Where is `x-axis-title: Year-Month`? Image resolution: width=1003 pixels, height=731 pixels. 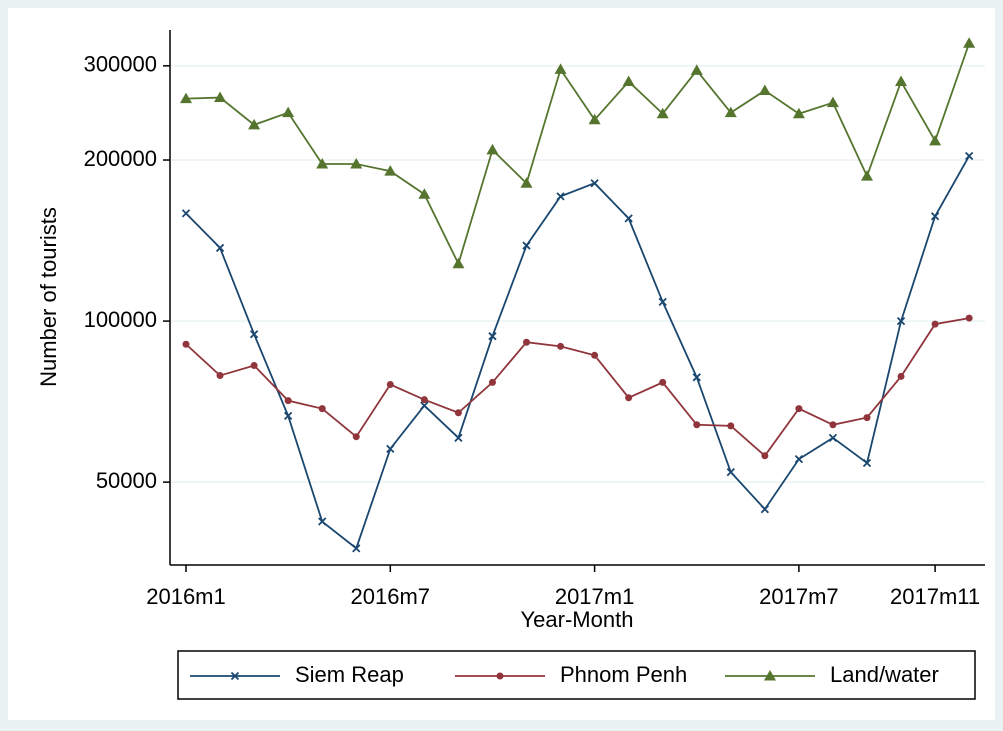 x-axis-title: Year-Month is located at coordinates (577, 619).